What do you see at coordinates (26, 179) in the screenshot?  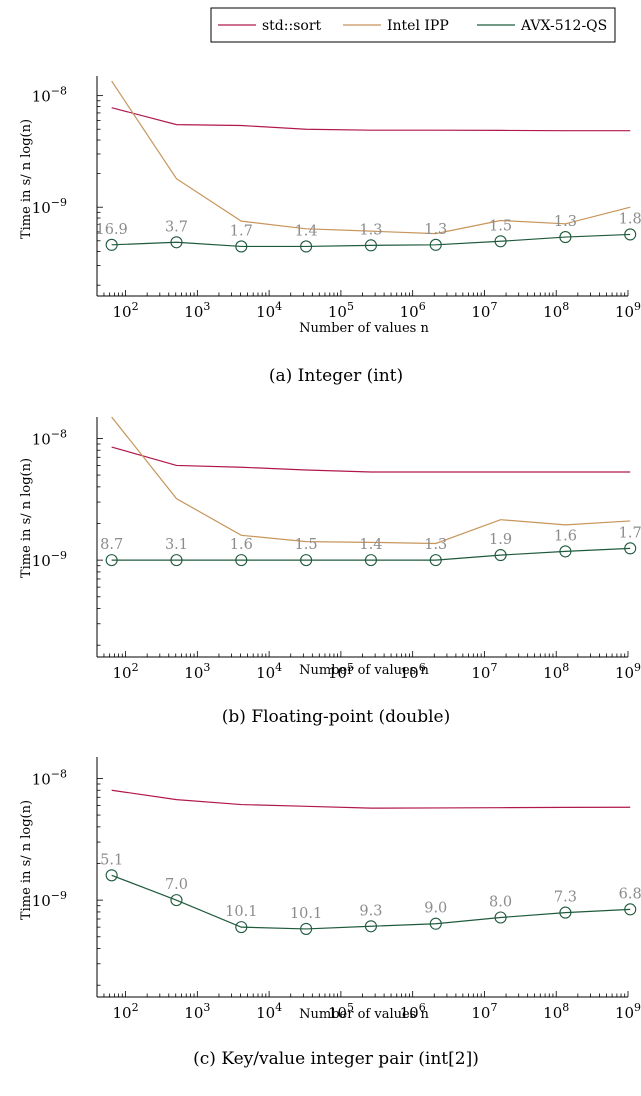 I see `panel-a-ylabel: Time in s/ n log(n)` at bounding box center [26, 179].